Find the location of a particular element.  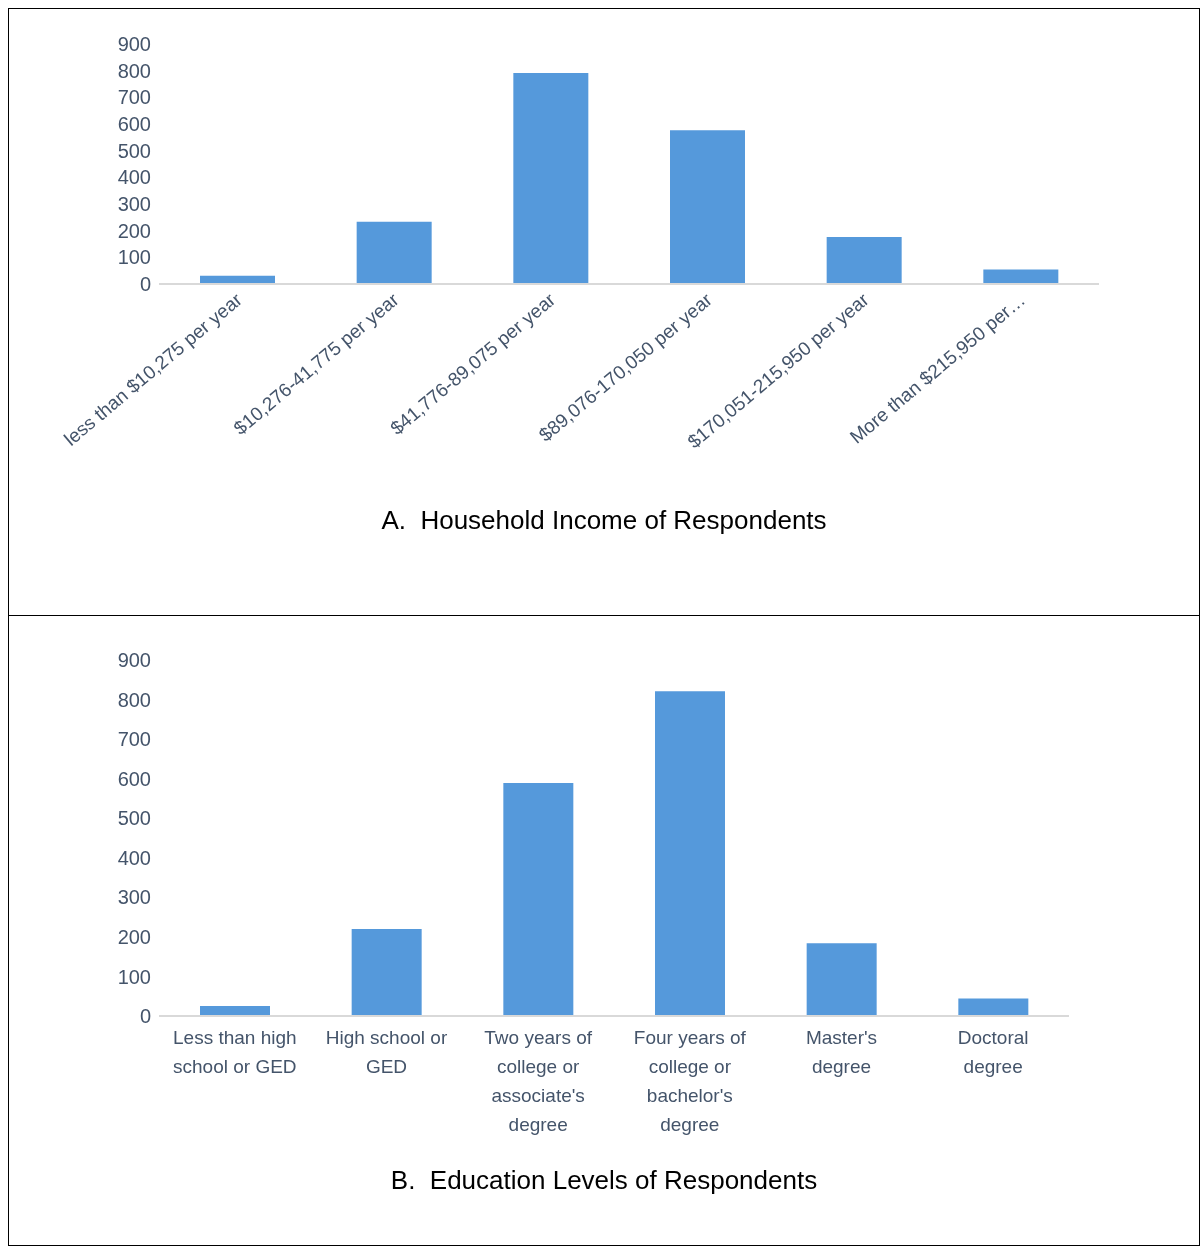

x-tick-label: Doctoral degree is located at coordinates (993, 1052).